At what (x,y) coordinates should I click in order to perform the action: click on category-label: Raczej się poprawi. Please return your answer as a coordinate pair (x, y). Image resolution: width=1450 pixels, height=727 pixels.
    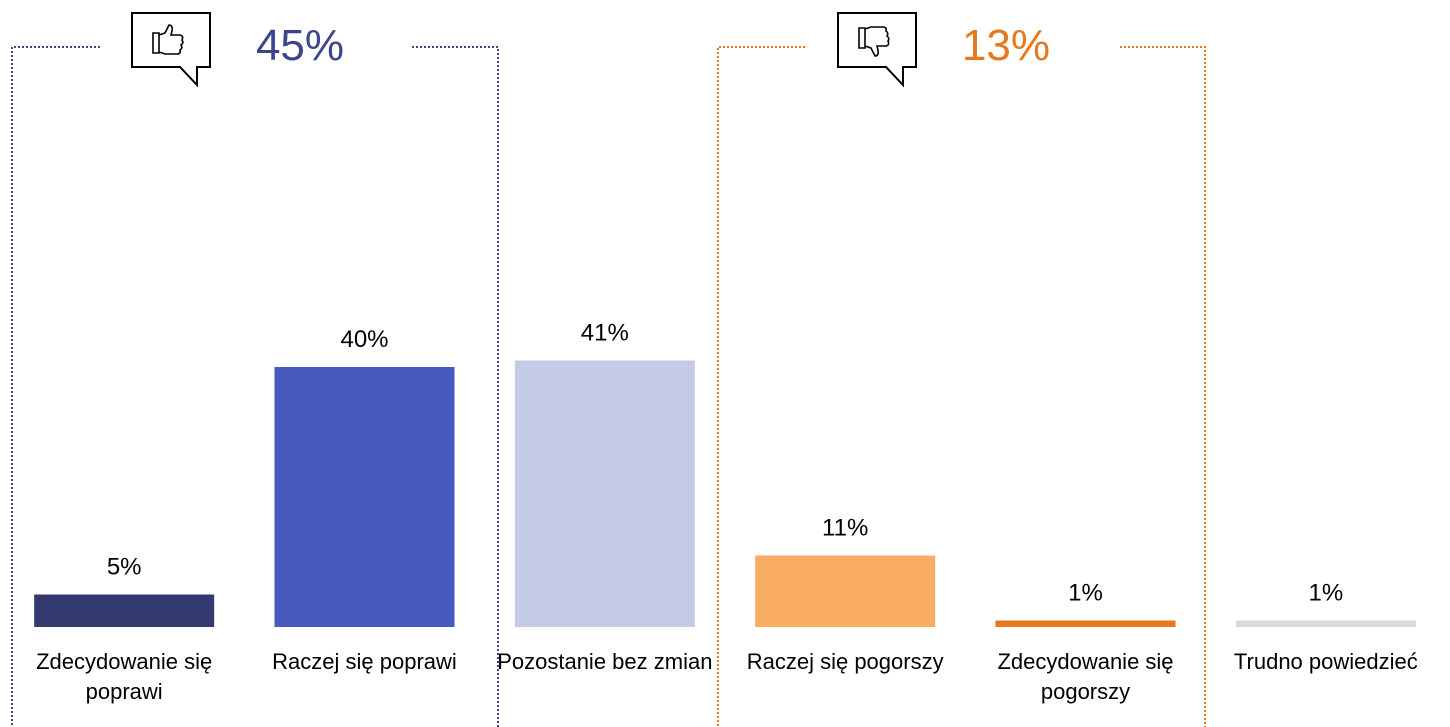
    Looking at the image, I should click on (364, 661).